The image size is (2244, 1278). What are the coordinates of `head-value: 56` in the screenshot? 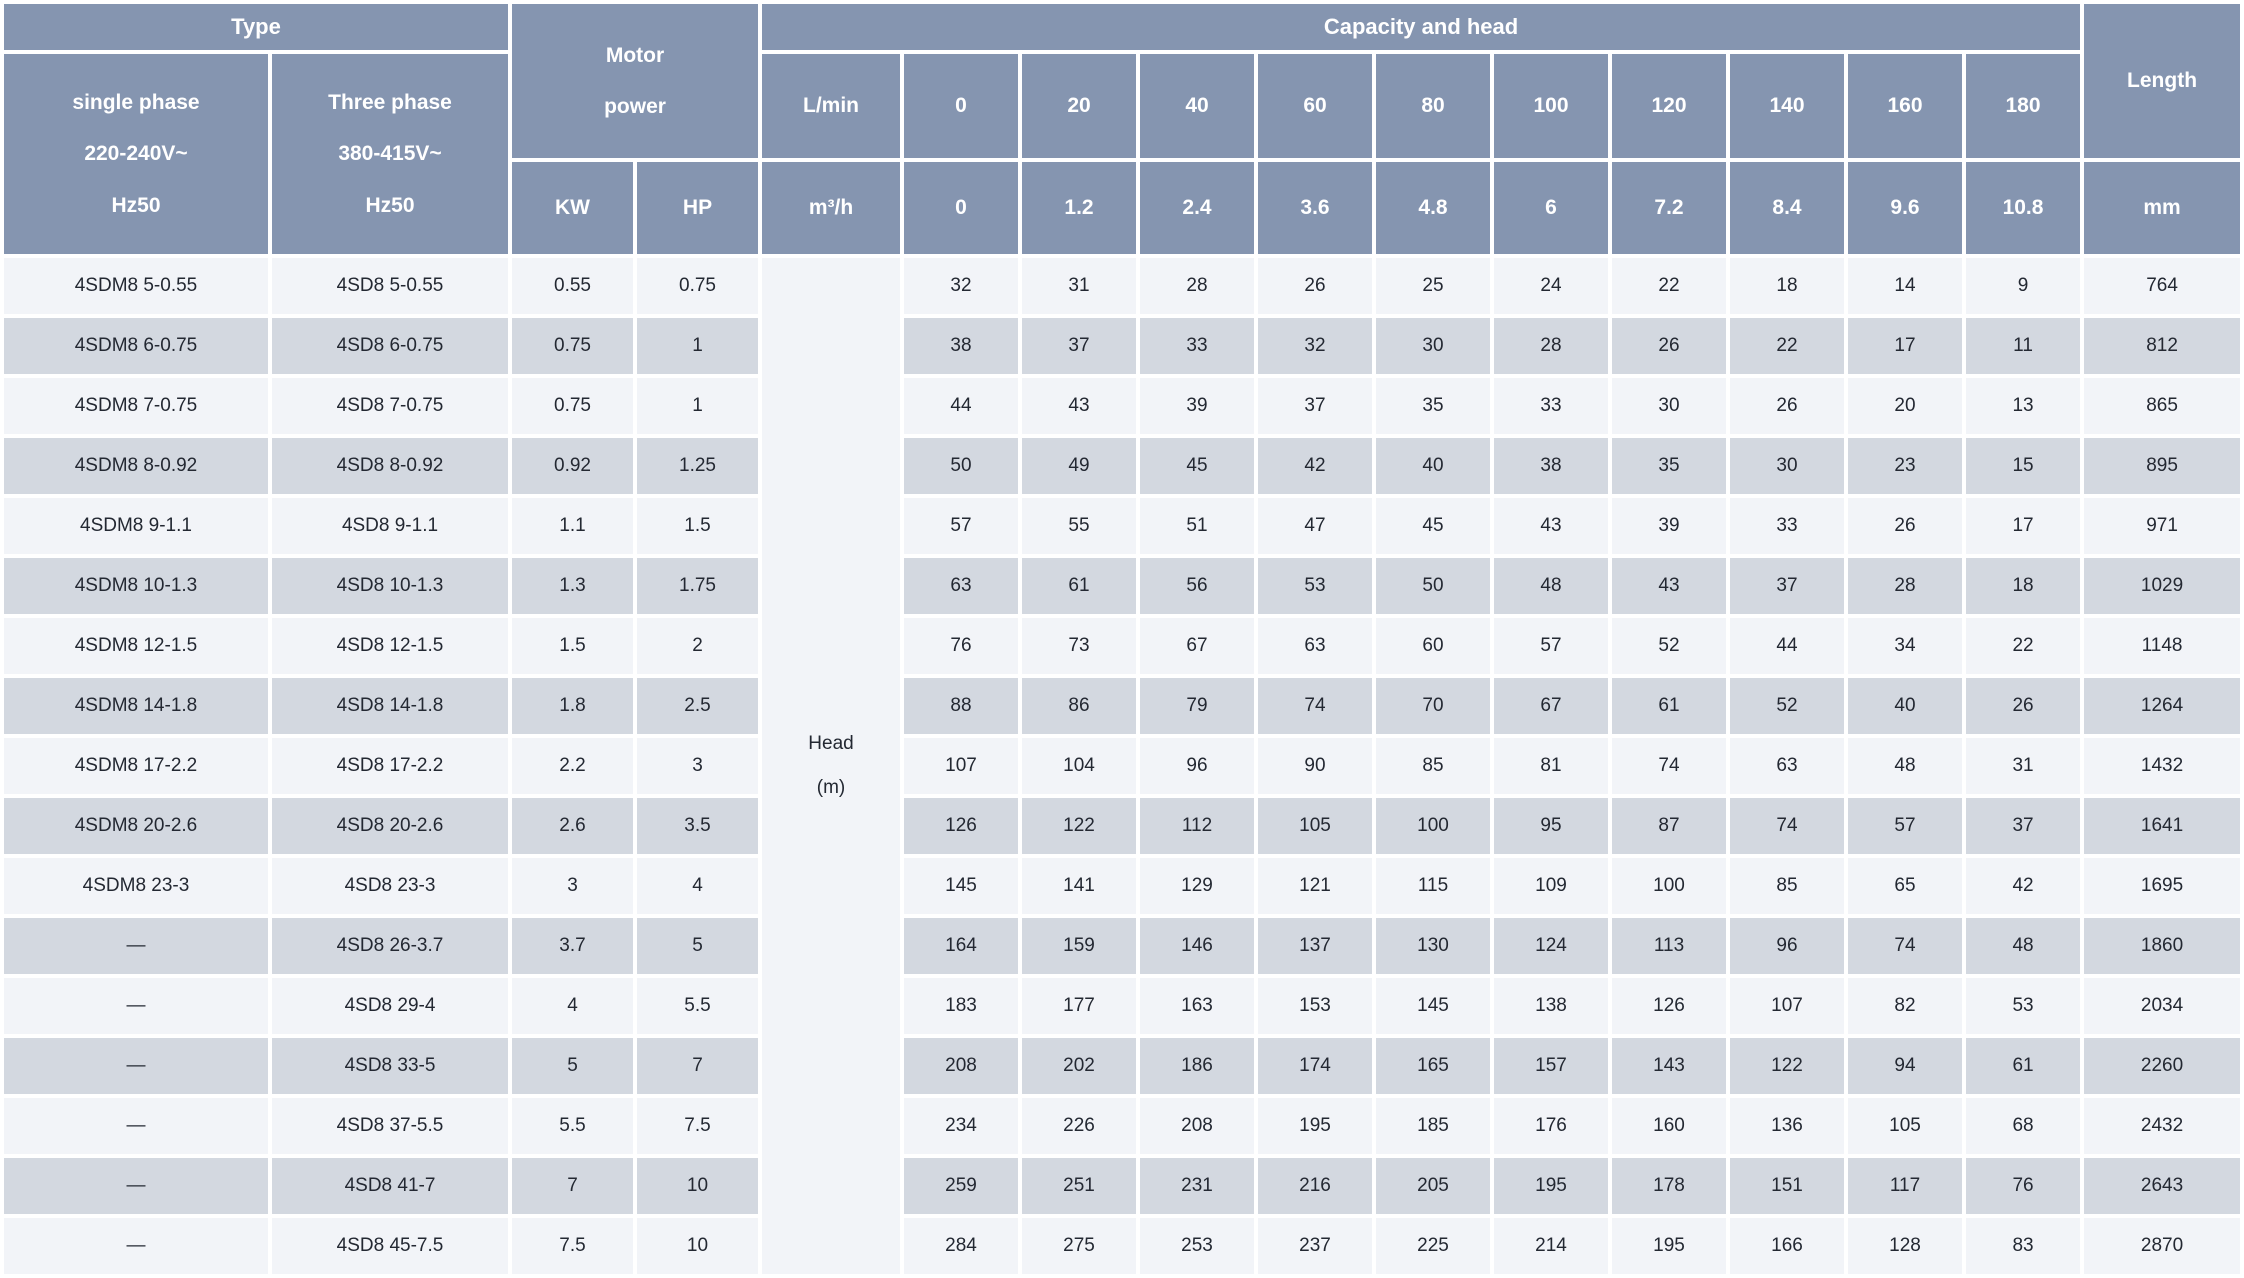 It's located at (1197, 586).